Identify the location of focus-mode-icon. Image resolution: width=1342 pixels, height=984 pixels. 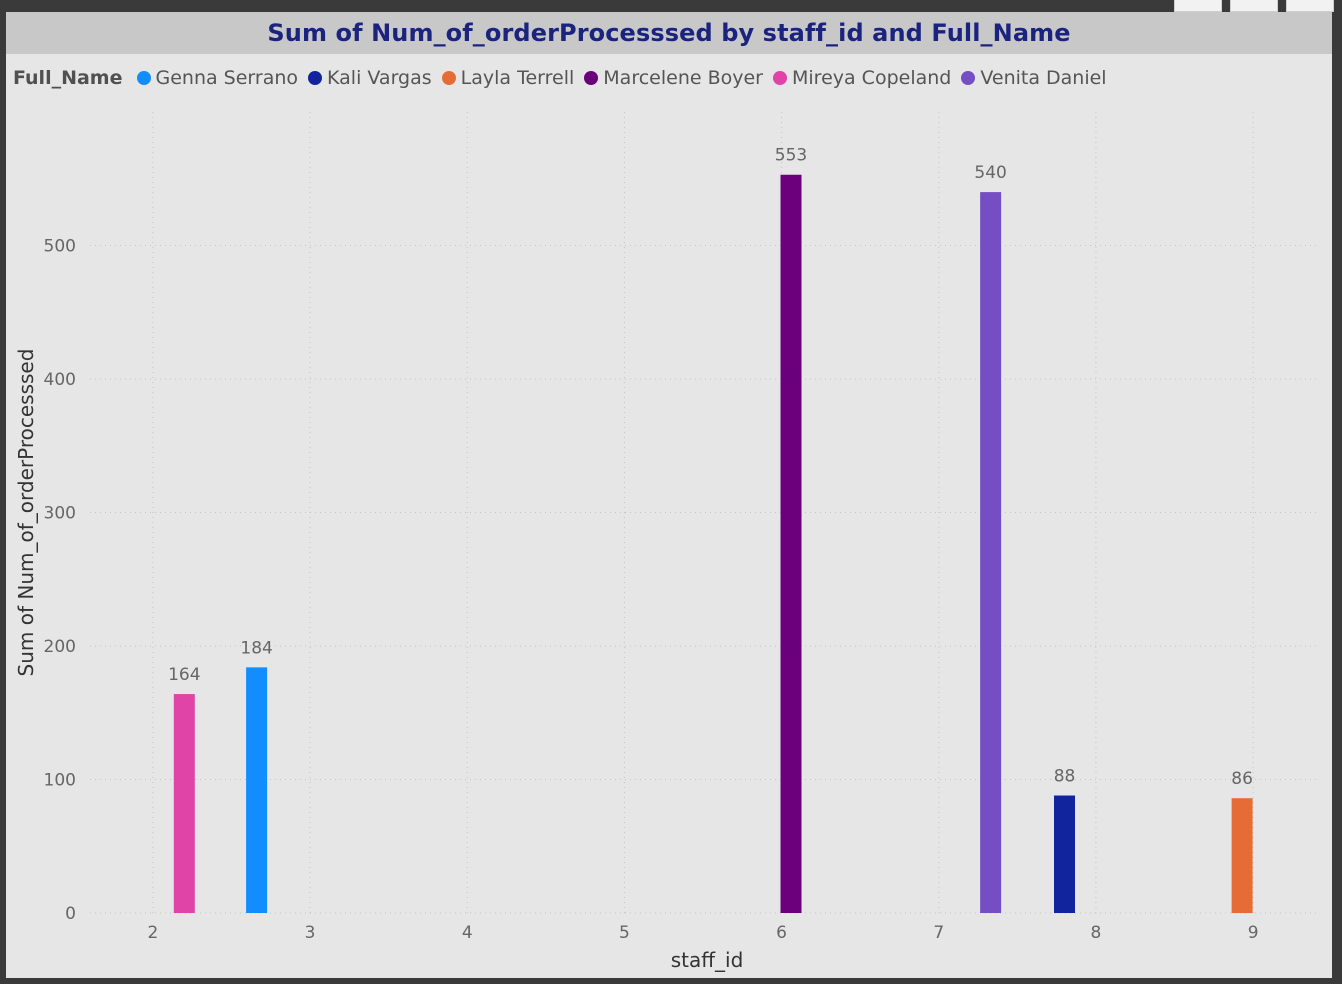
(1254, 6).